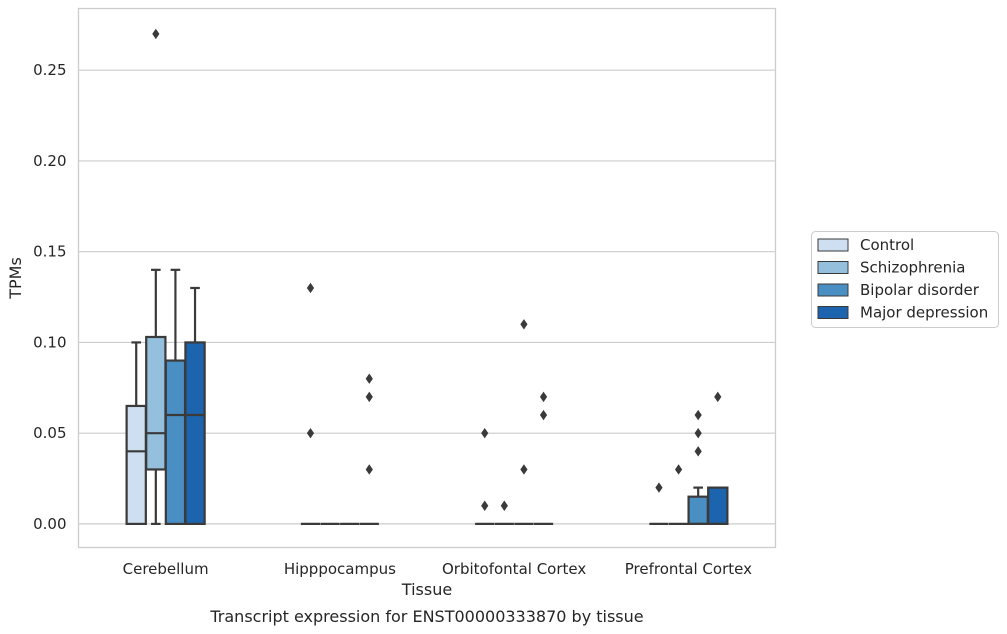  Describe the element at coordinates (514, 569) in the screenshot. I see `x-tick-label: Orbitofontal Cortex` at that location.